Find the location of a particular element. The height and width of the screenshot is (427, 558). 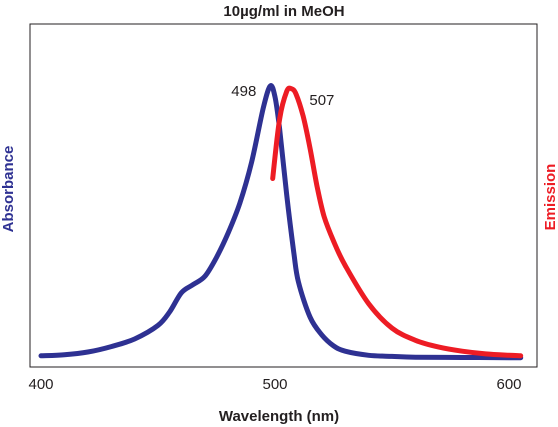

x-tick-label: 400 is located at coordinates (40, 384).